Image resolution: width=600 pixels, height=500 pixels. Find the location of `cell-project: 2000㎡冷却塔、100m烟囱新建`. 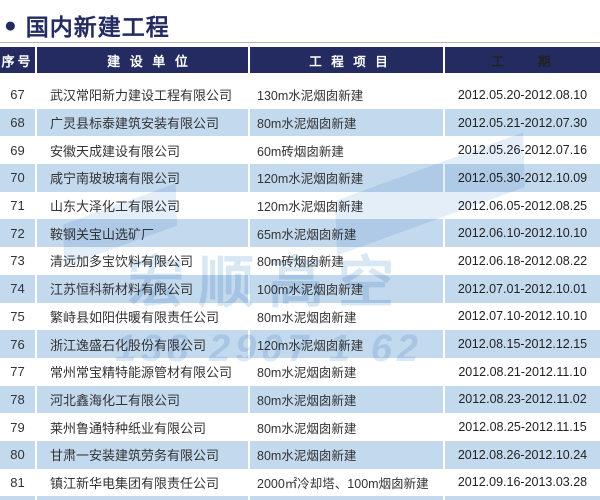

cell-project: 2000㎡冷却塔、100m烟囱新建 is located at coordinates (346, 482).